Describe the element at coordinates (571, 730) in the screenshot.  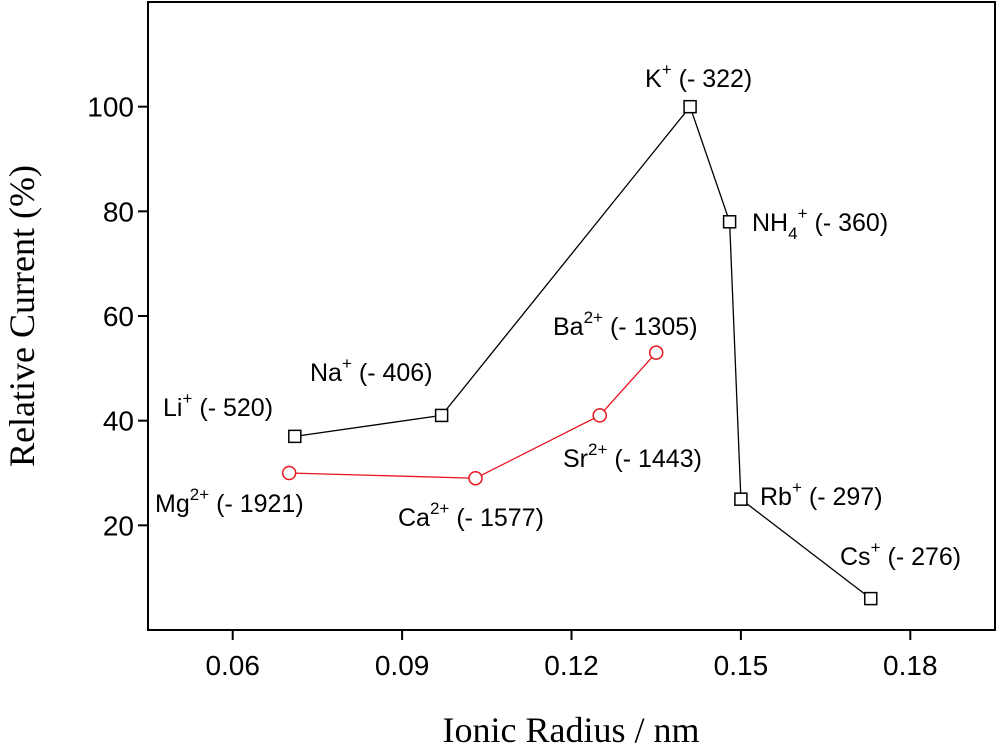
I see `x-axis-label: Ionic Radius / nm` at that location.